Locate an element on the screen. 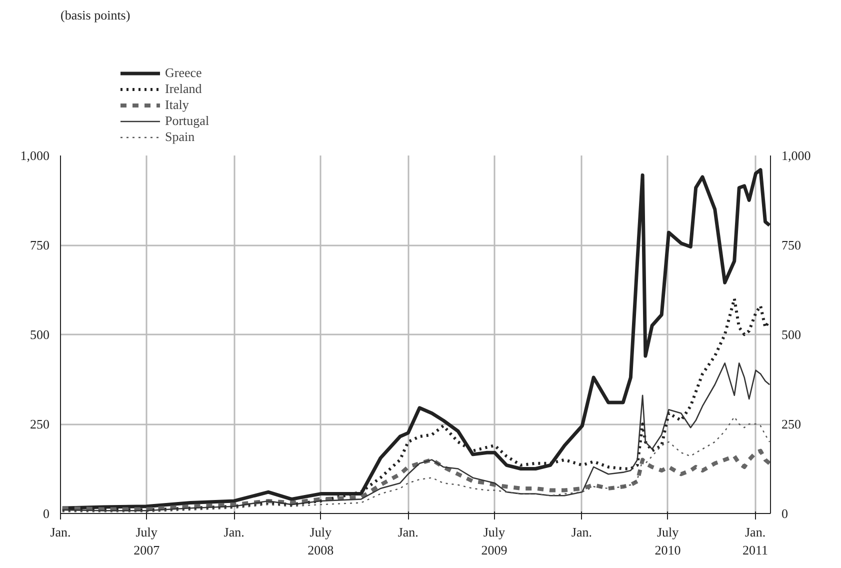 This screenshot has width=841, height=568. text: (basis points) is located at coordinates (95, 15).